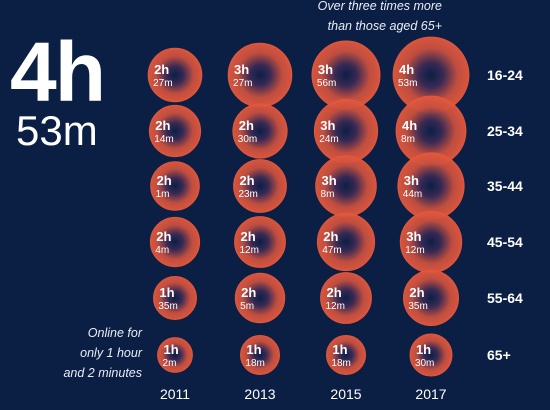 The height and width of the screenshot is (410, 550). I want to click on row-label: 35-44, so click(505, 186).